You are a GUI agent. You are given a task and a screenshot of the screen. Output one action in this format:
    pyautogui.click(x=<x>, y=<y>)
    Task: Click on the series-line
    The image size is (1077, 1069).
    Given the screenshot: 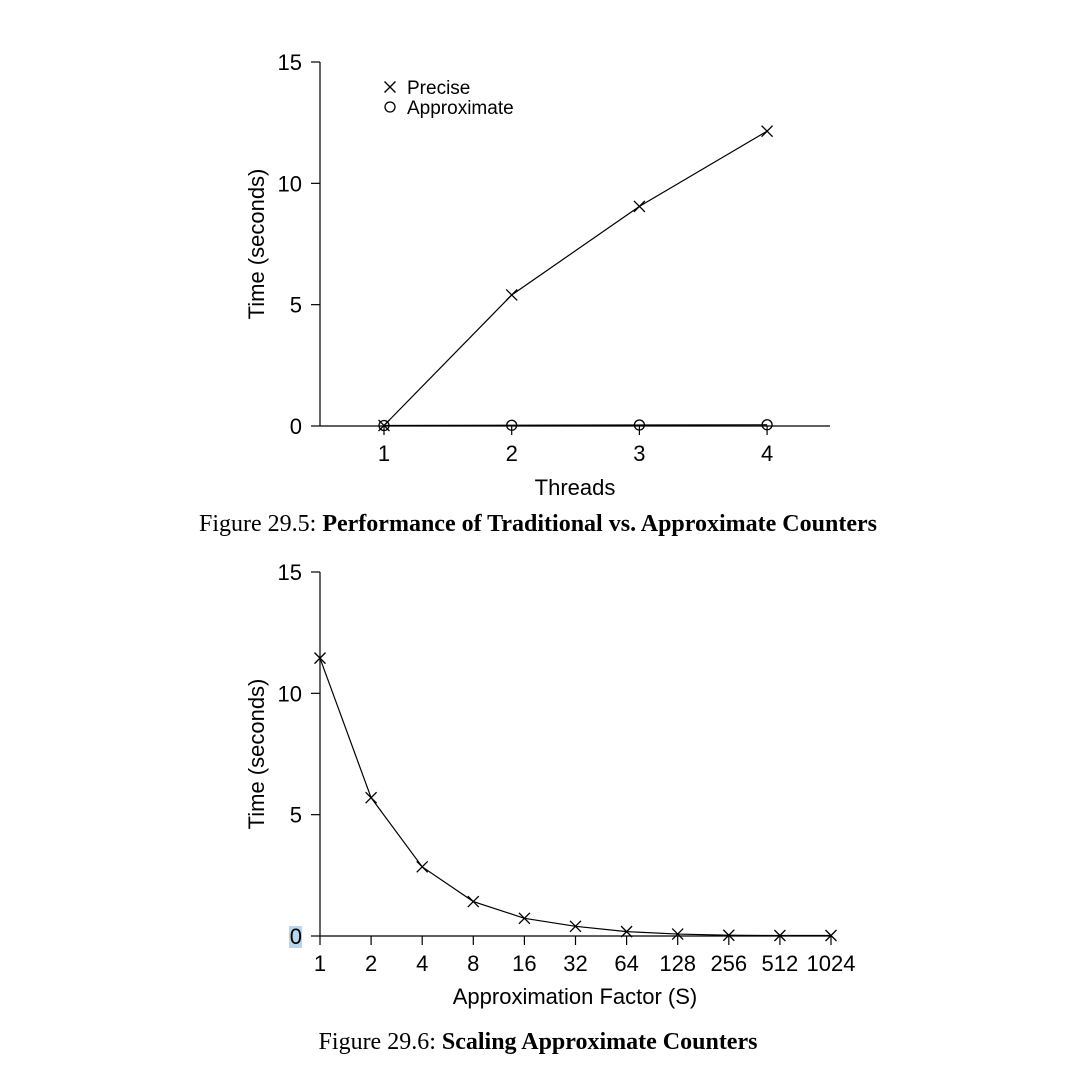 What is the action you would take?
    pyautogui.click(x=575, y=797)
    